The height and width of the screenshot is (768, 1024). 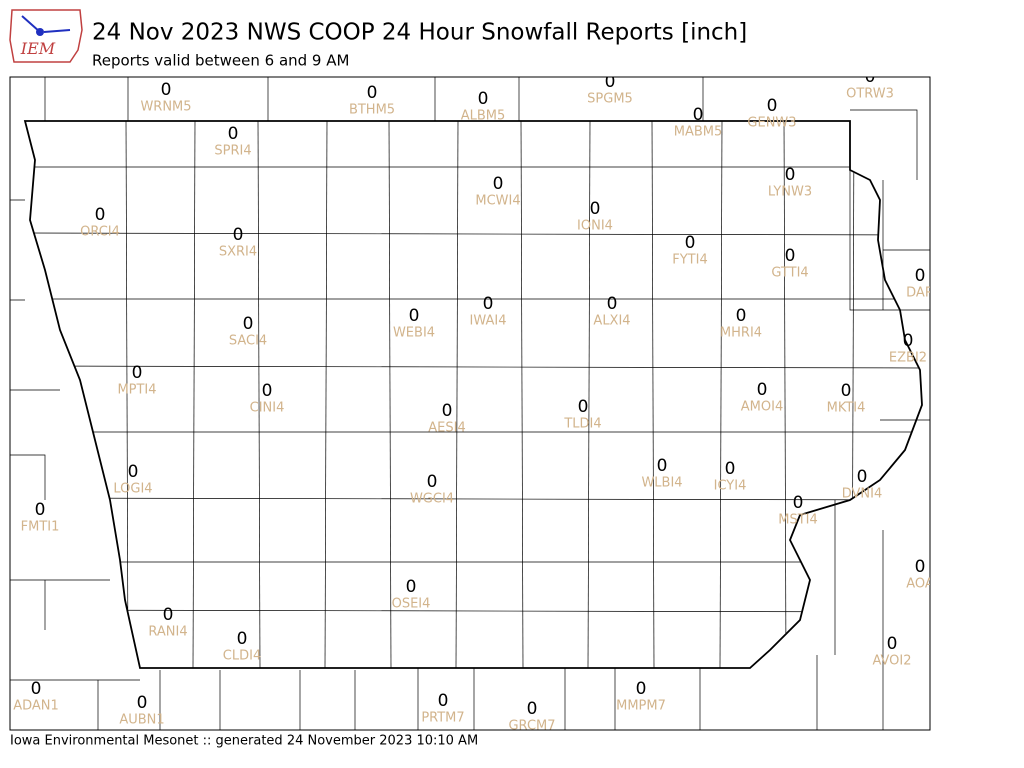 I want to click on station-id: AMOI4, so click(x=762, y=407).